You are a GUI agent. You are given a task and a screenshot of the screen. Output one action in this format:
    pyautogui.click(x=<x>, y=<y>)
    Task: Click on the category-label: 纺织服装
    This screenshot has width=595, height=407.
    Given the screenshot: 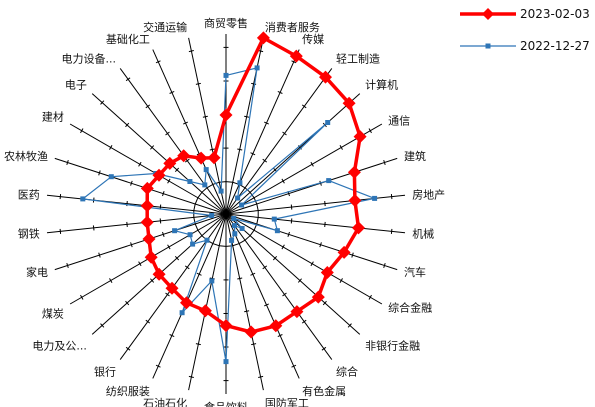 What is the action you would take?
    pyautogui.click(x=128, y=391)
    